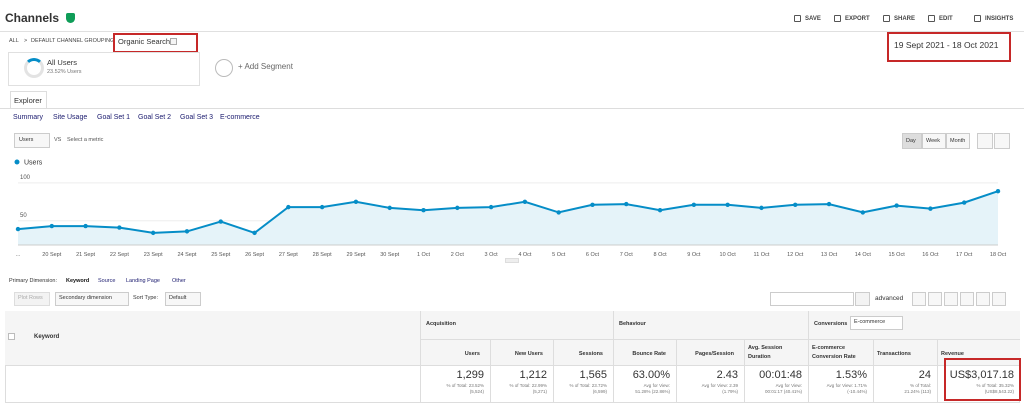 This screenshot has width=1024, height=403. Describe the element at coordinates (593, 375) in the screenshot. I see `total-value: 1,565` at that location.